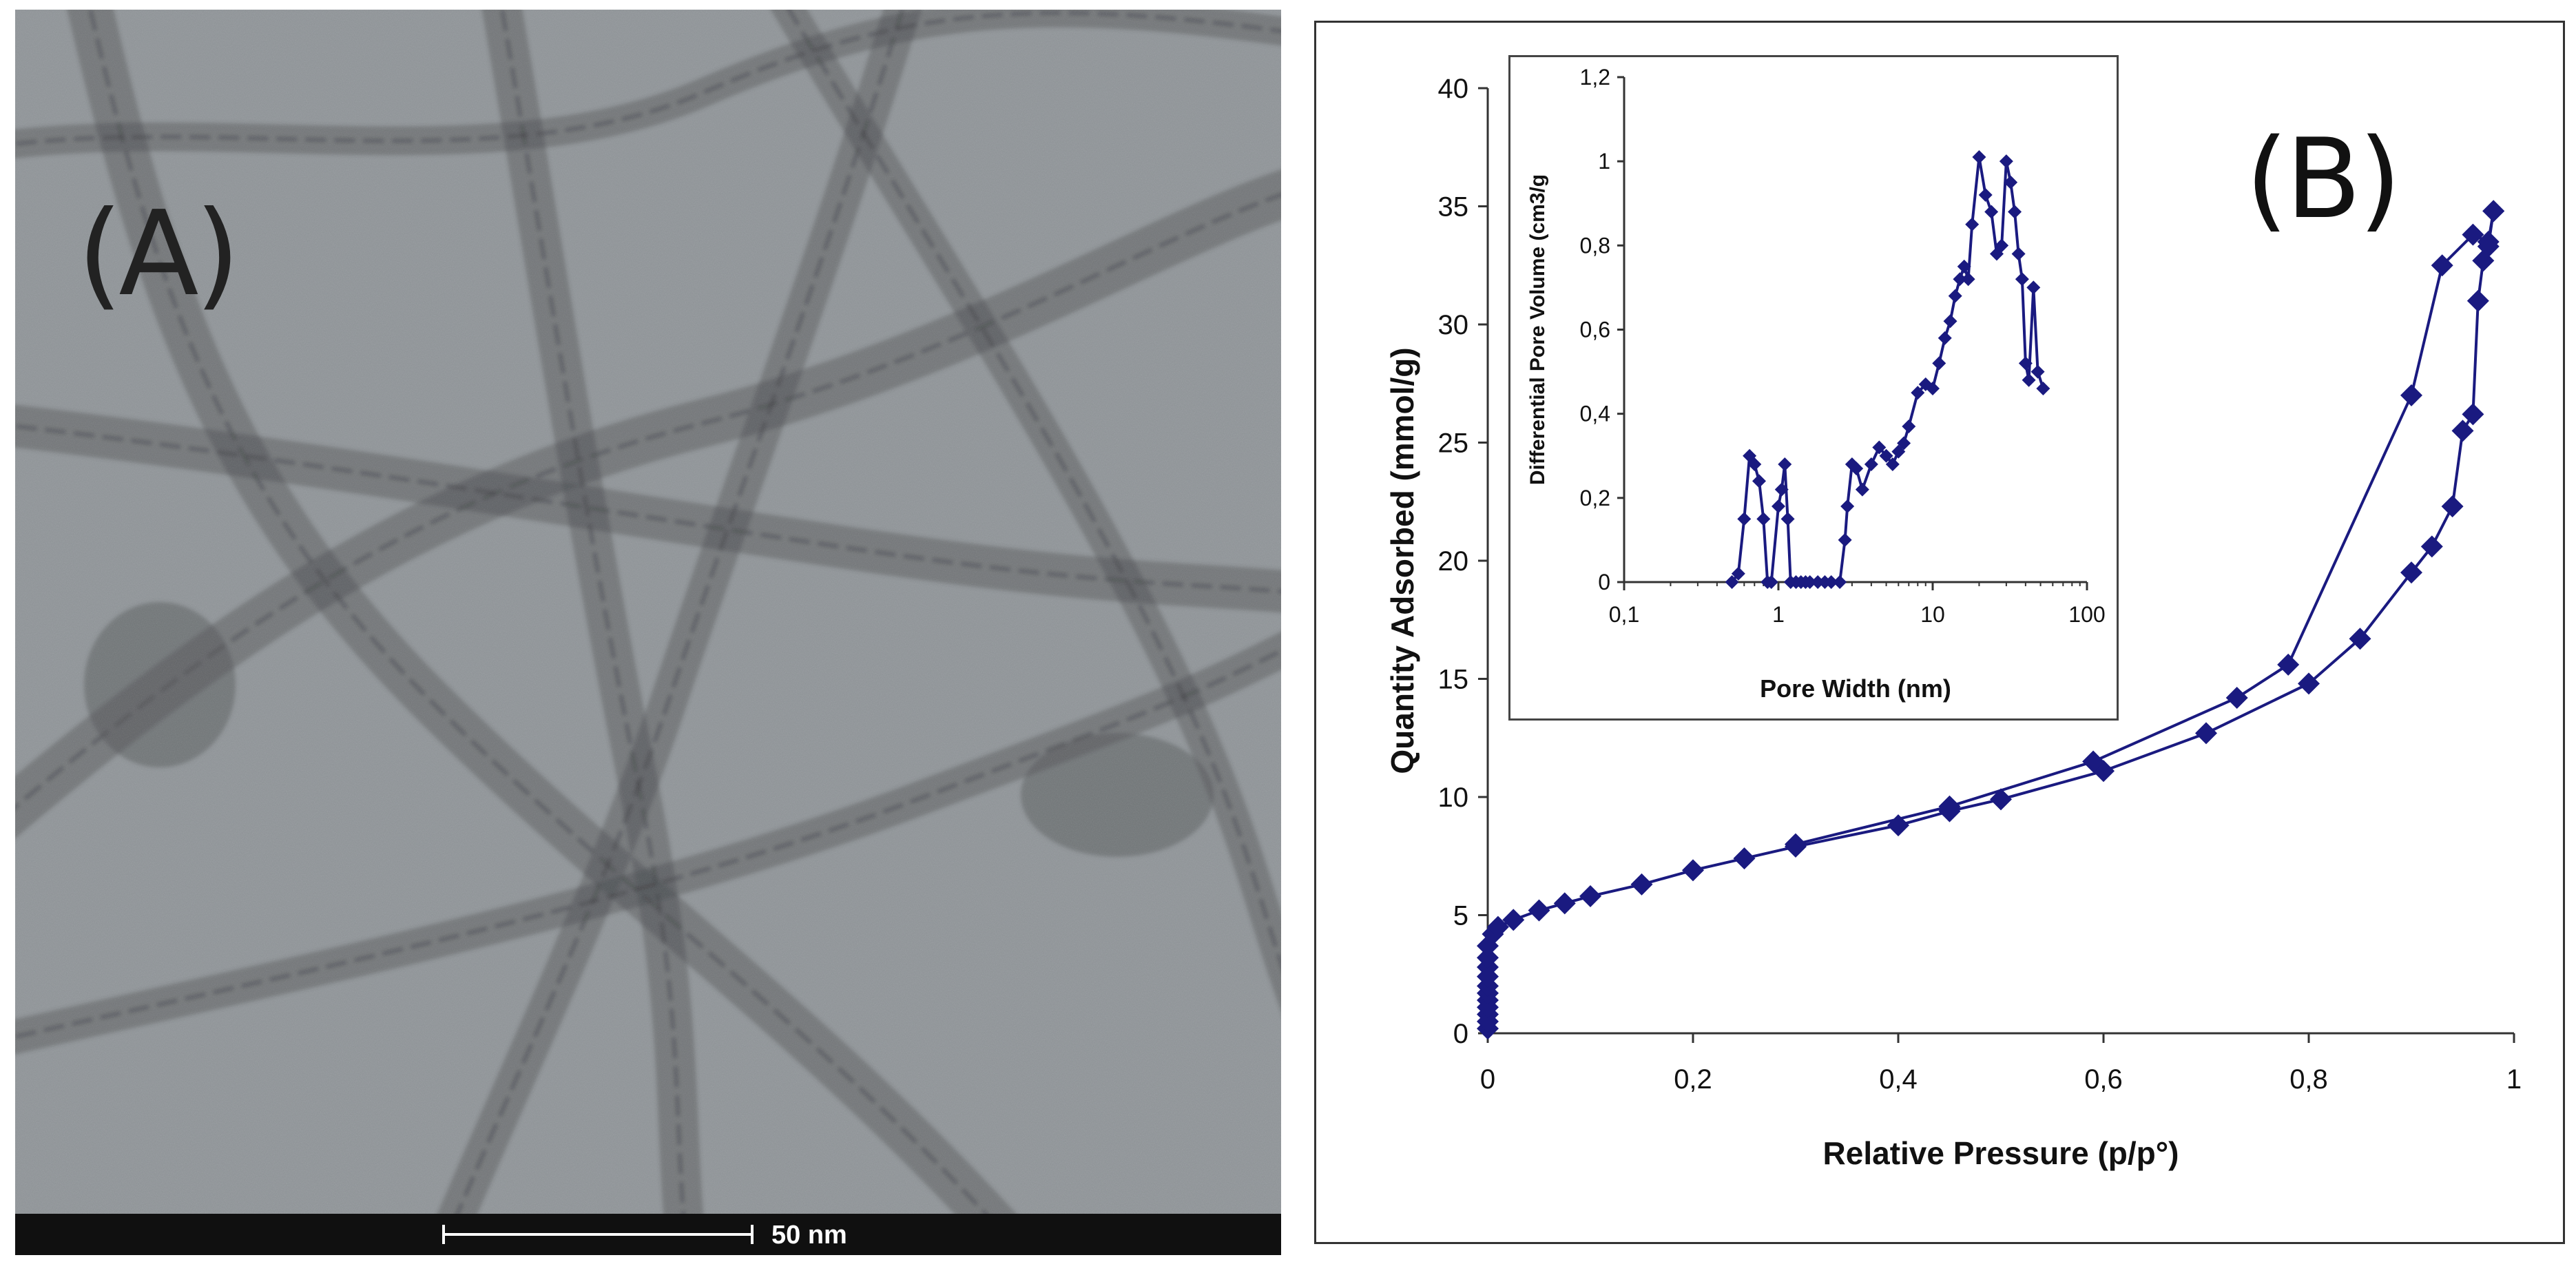 The image size is (2576, 1273). I want to click on inset-x-tick-label: 0,1, so click(1624, 614).